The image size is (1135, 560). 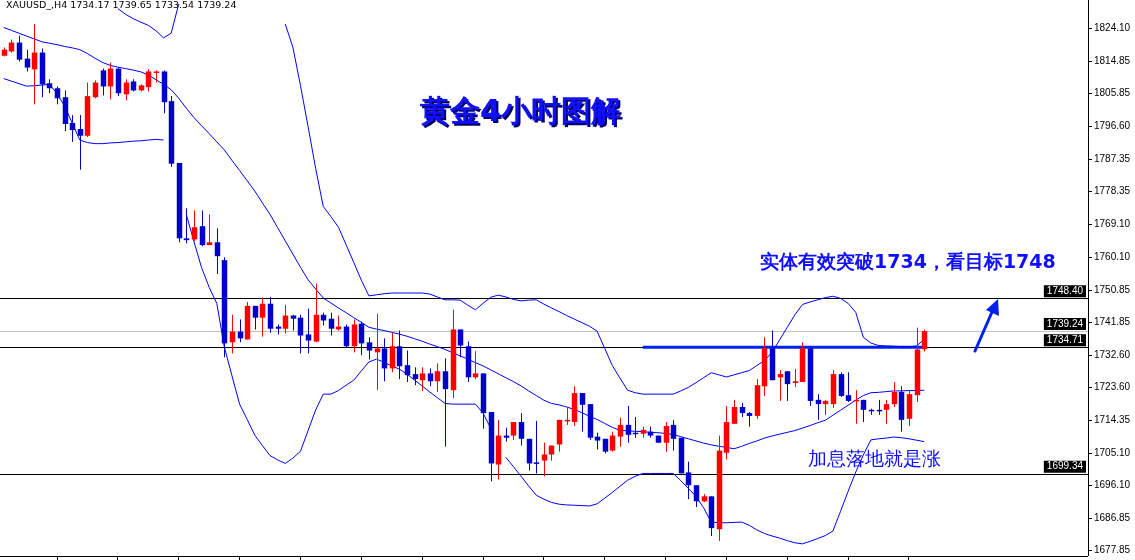 What do you see at coordinates (1112, 61) in the screenshot?
I see `y-tick-label: 1814.85` at bounding box center [1112, 61].